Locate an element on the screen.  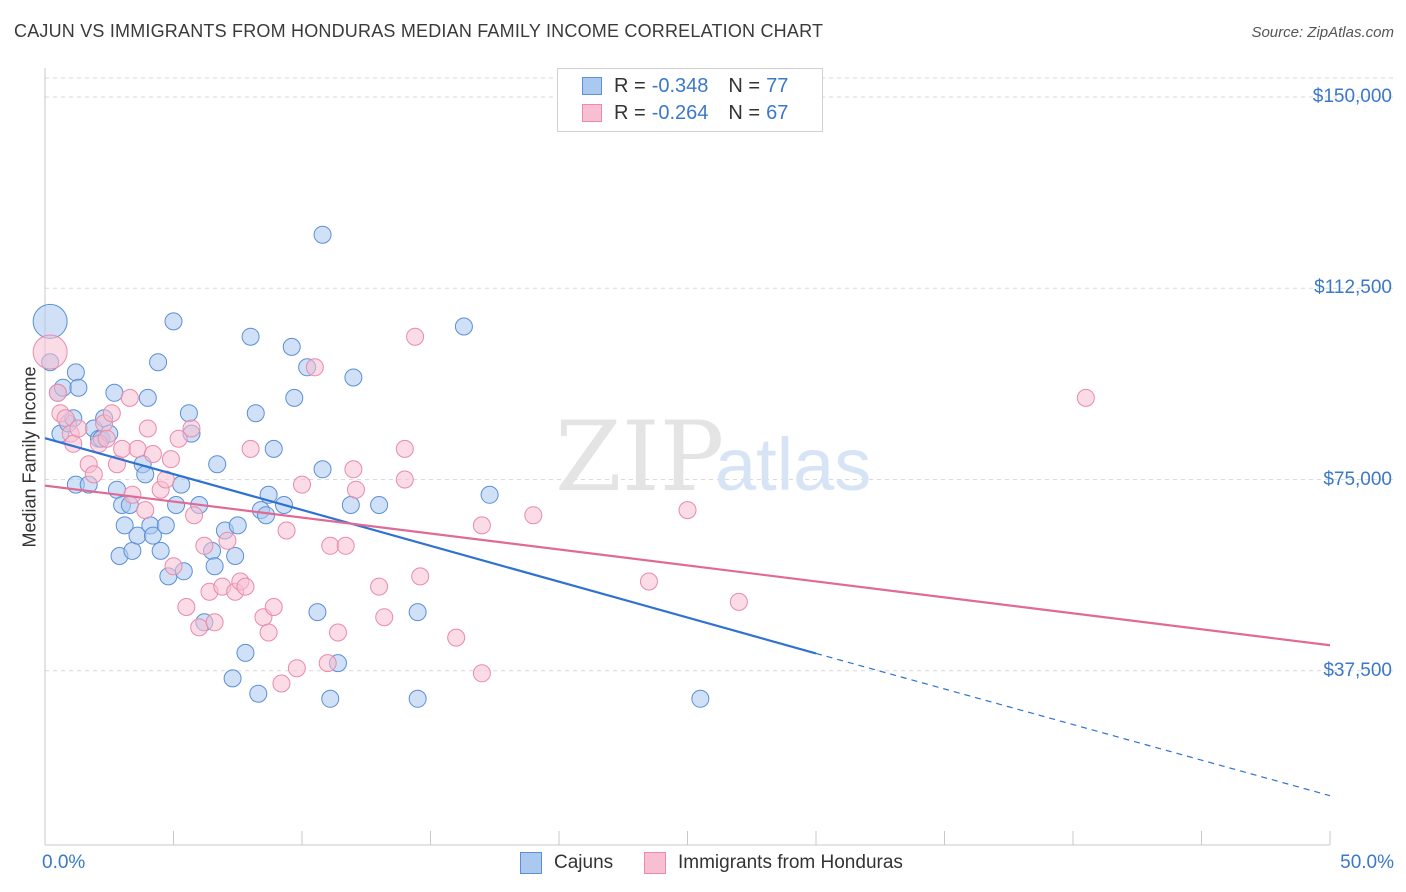
y-tick-label: $75,000 is located at coordinates (1357, 479).